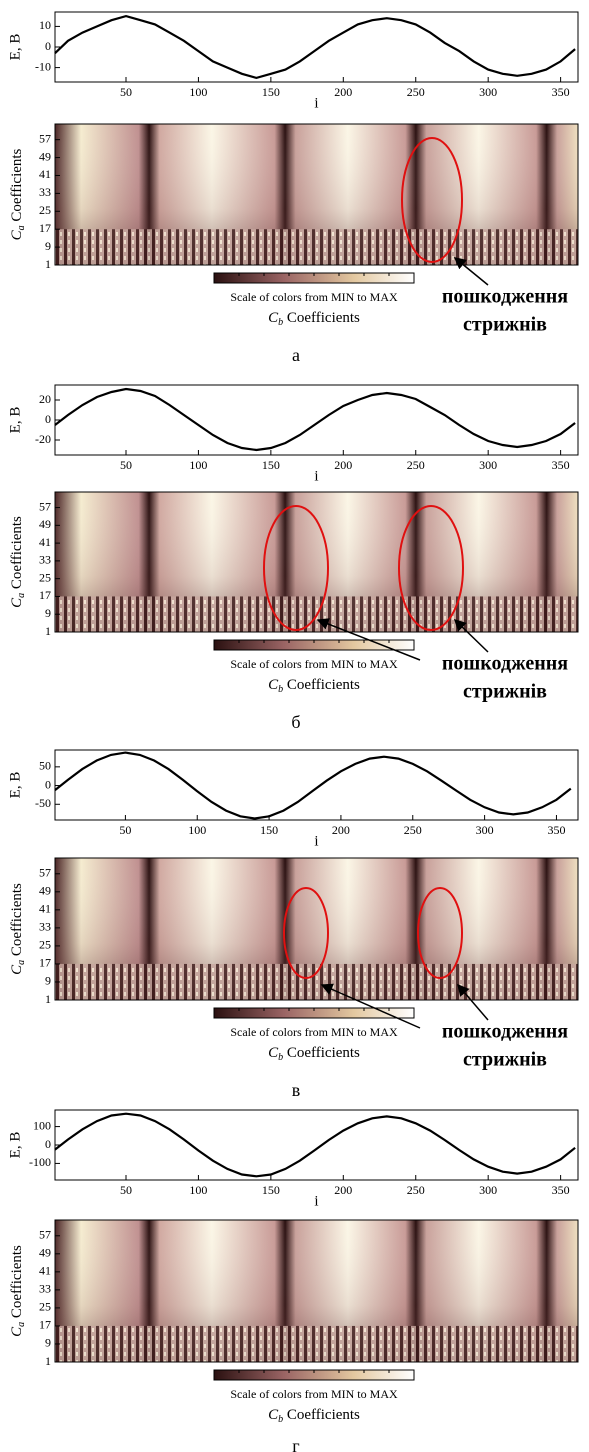 This screenshot has width=589, height=1452. What do you see at coordinates (561, 92) in the screenshot?
I see `x-tick-label: 350` at bounding box center [561, 92].